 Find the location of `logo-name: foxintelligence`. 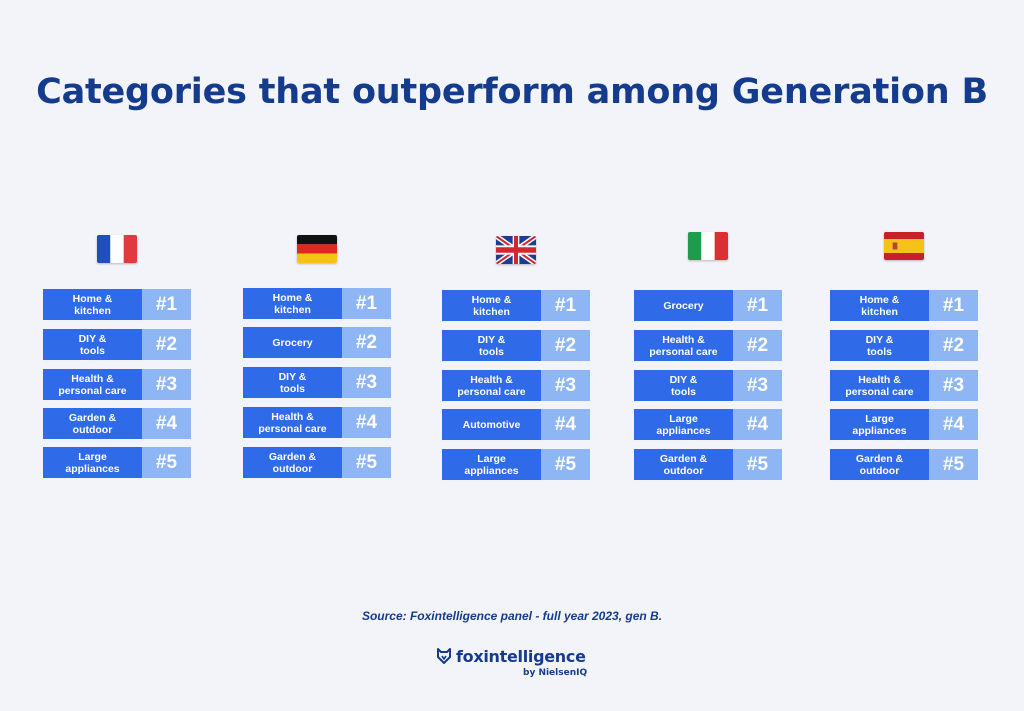

logo-name: foxintelligence is located at coordinates (521, 656).